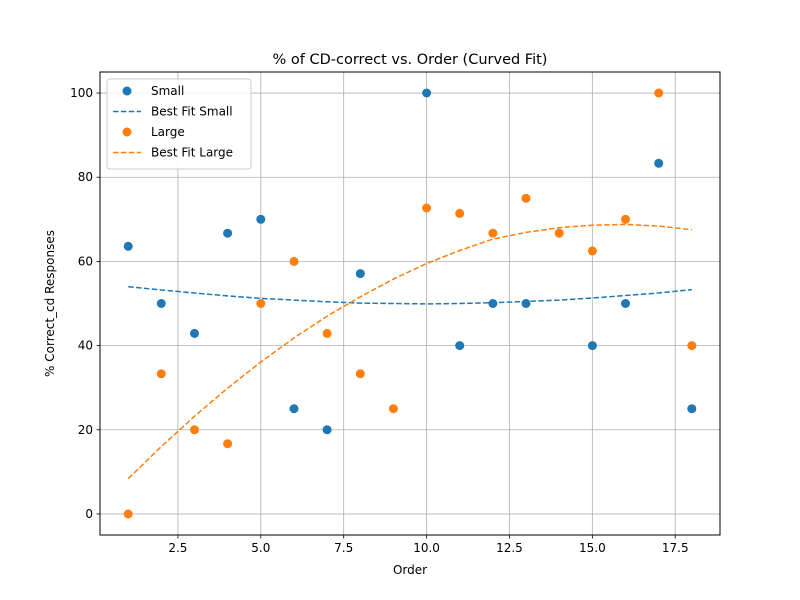  What do you see at coordinates (50, 303) in the screenshot?
I see `y-axis-title: % Correct_cd Responses` at bounding box center [50, 303].